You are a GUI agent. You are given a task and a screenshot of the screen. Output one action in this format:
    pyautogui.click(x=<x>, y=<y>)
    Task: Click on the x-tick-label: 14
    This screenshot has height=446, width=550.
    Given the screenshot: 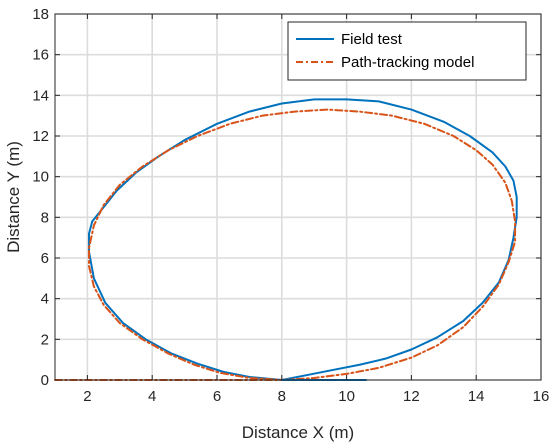 What is the action you would take?
    pyautogui.click(x=476, y=396)
    